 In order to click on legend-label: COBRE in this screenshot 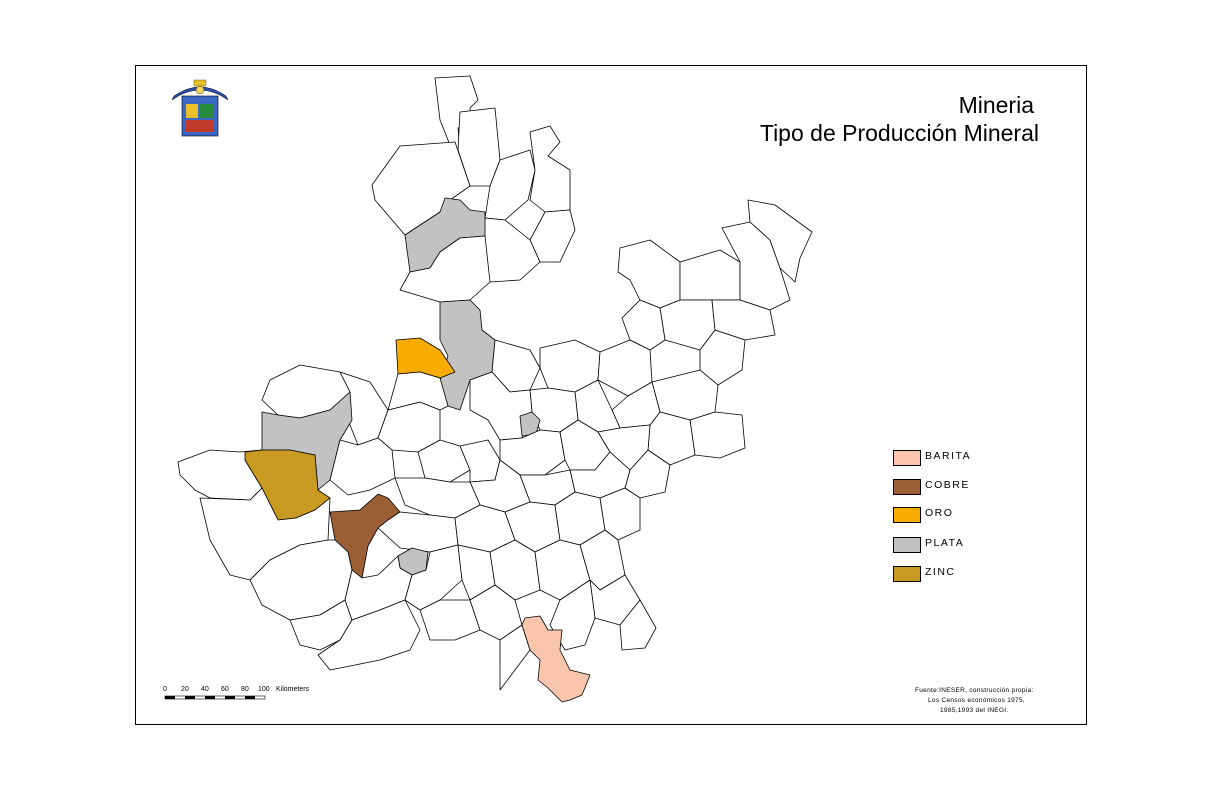, I will do `click(947, 485)`.